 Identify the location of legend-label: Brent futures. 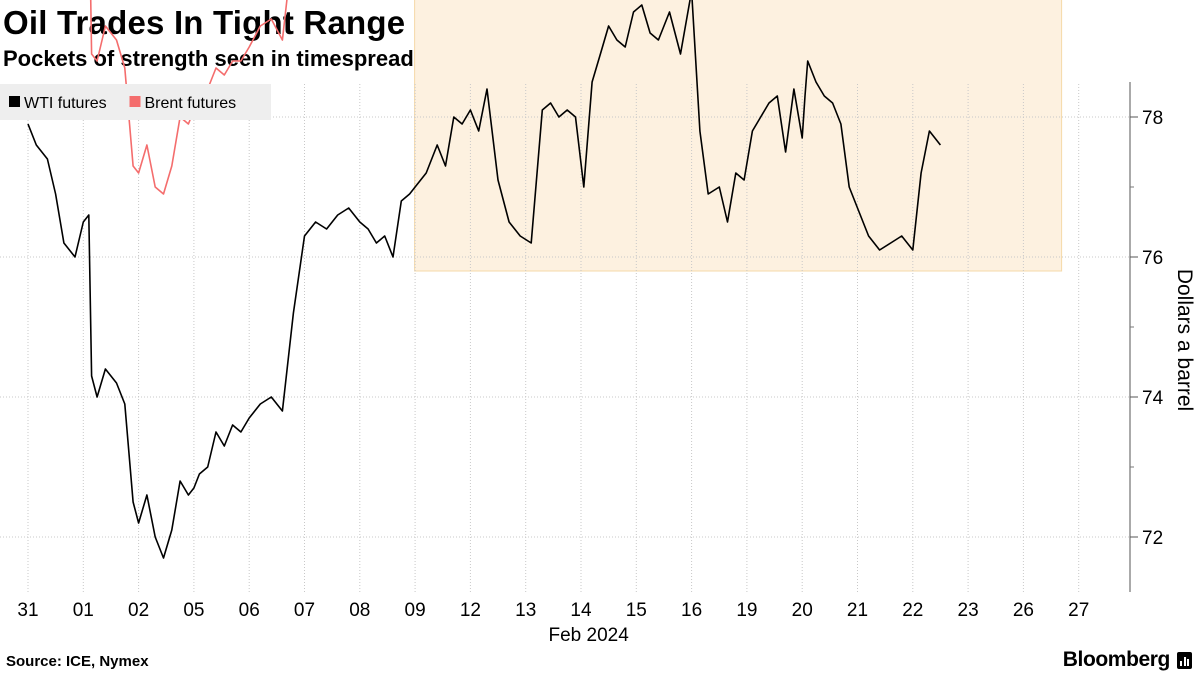
(191, 103).